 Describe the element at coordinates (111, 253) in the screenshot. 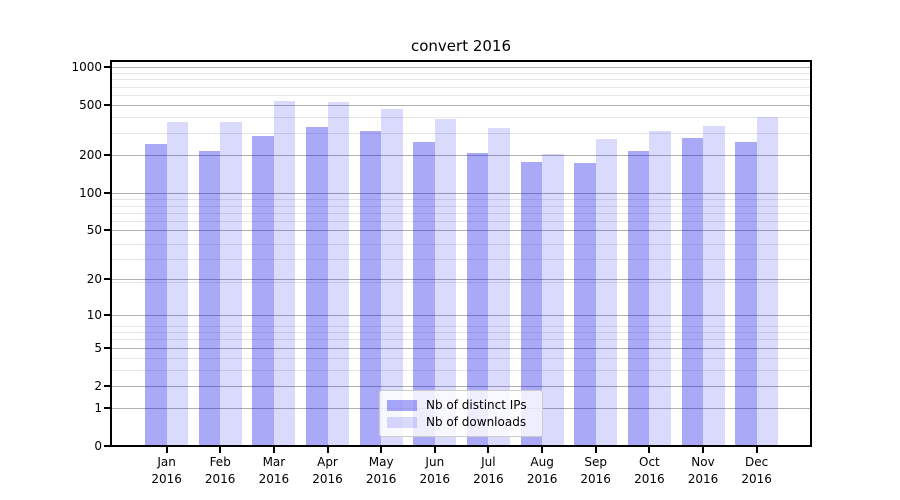

I see `spine-left` at that location.